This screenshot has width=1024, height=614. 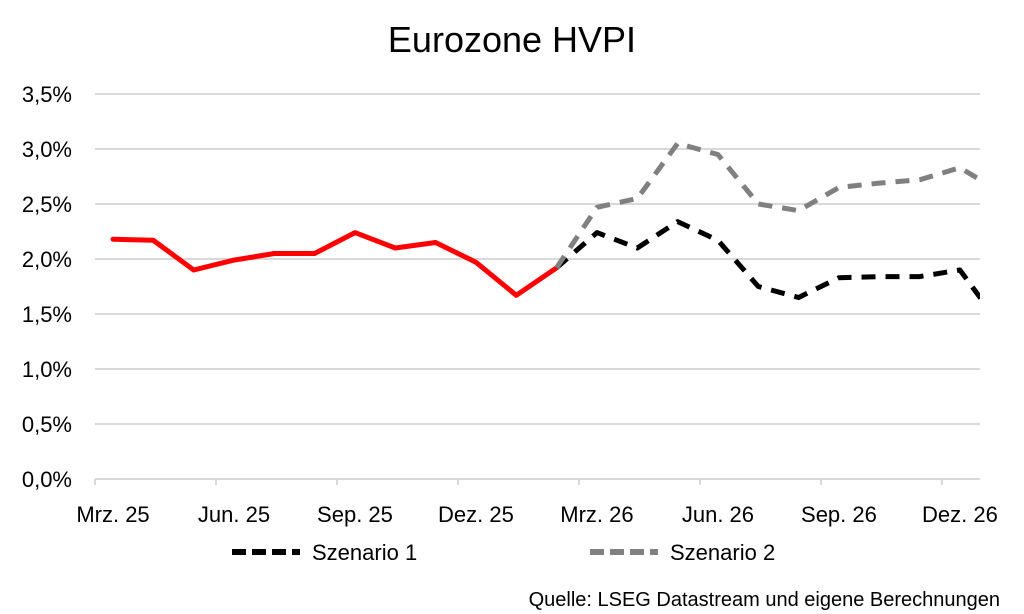 What do you see at coordinates (47, 204) in the screenshot?
I see `y-tick-label: 2,5%` at bounding box center [47, 204].